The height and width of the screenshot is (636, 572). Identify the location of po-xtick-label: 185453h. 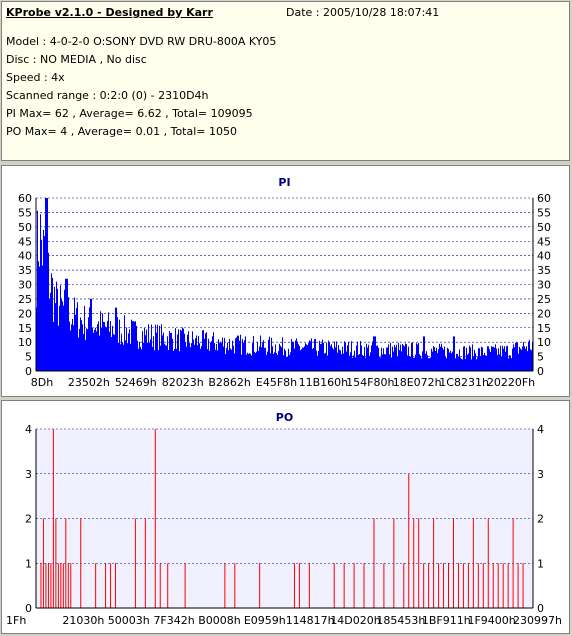
(400, 620).